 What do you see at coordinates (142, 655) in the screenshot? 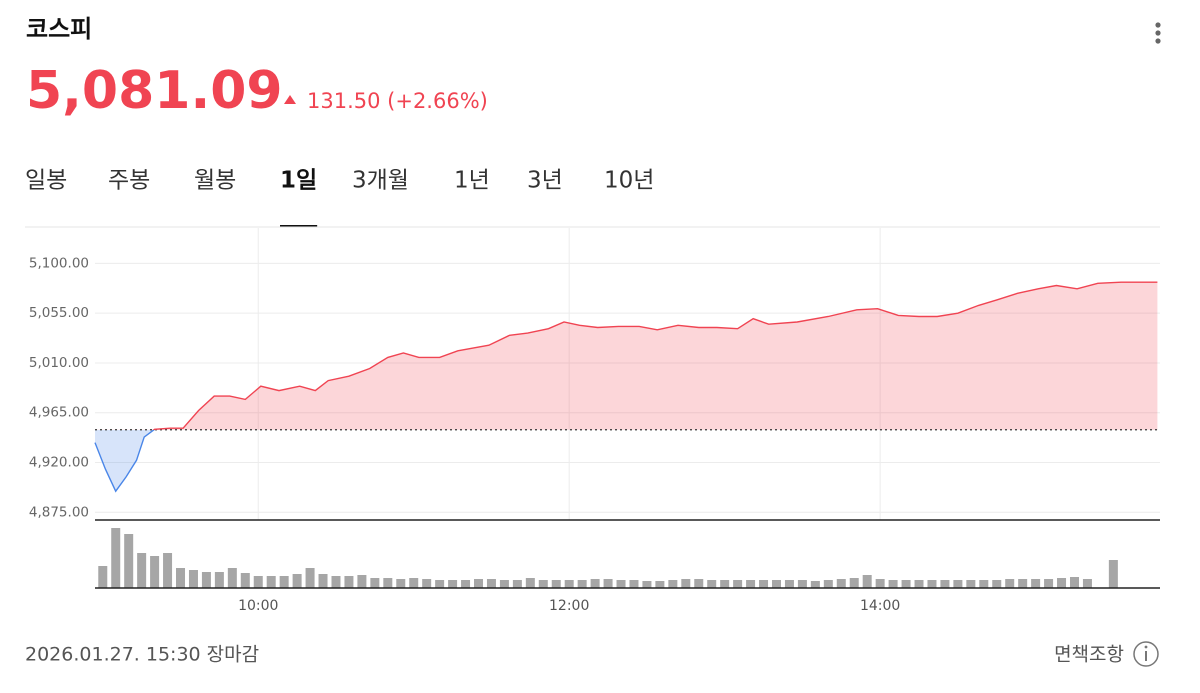
I see `timestamp: 2026.01.27. 15:30 장마감` at bounding box center [142, 655].